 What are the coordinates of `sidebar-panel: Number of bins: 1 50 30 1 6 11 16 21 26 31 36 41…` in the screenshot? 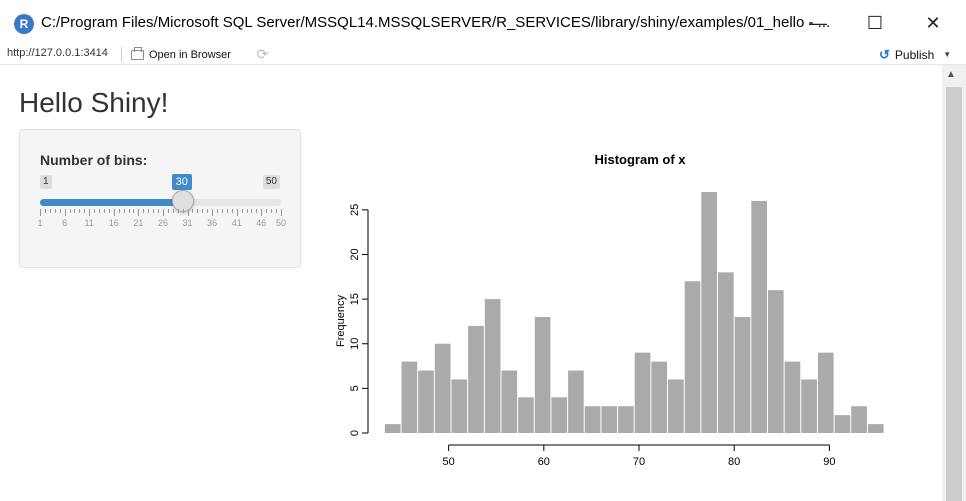 It's located at (160, 198).